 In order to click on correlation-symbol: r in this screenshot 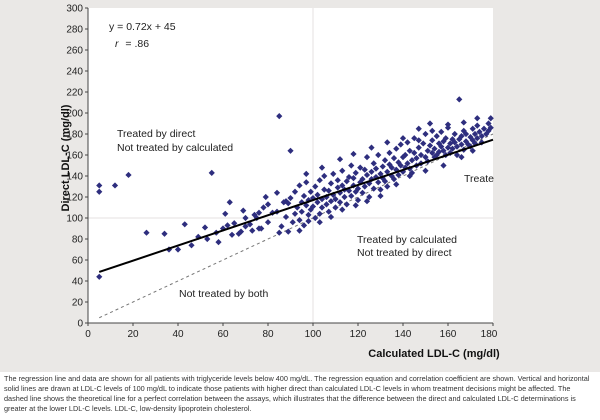, I will do `click(117, 44)`.